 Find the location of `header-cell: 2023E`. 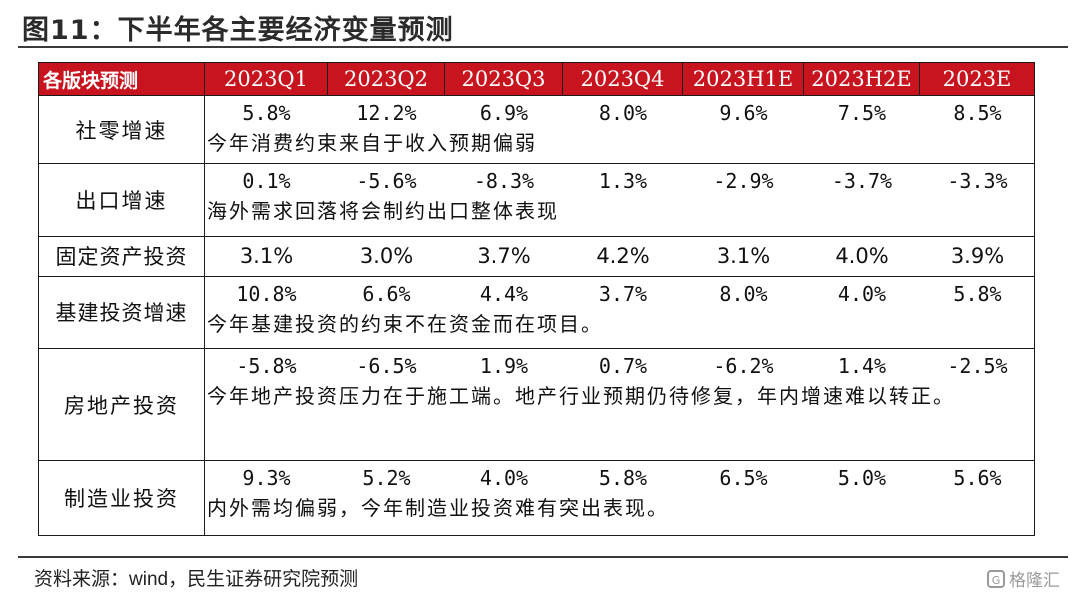

header-cell: 2023E is located at coordinates (977, 79).